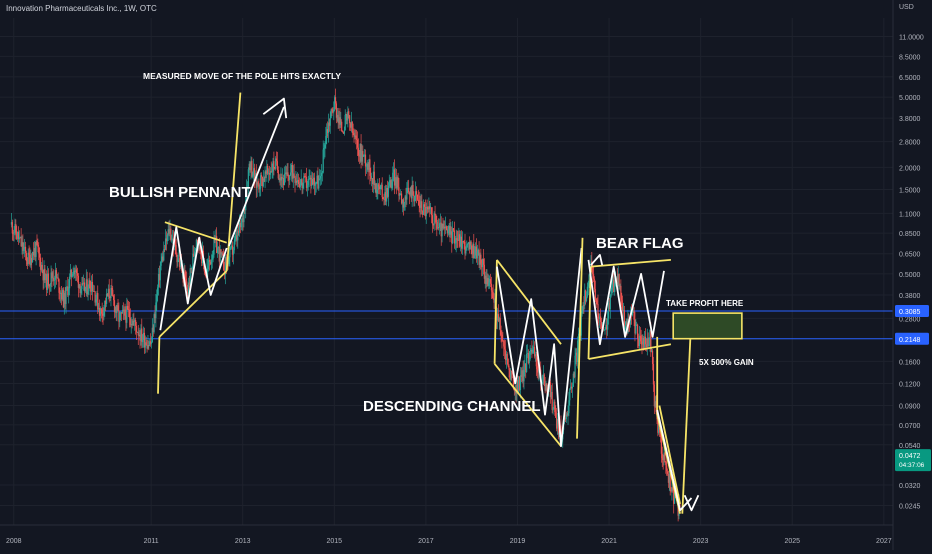 The image size is (932, 554). What do you see at coordinates (910, 57) in the screenshot?
I see `y-tick-label: 8.5000` at bounding box center [910, 57].